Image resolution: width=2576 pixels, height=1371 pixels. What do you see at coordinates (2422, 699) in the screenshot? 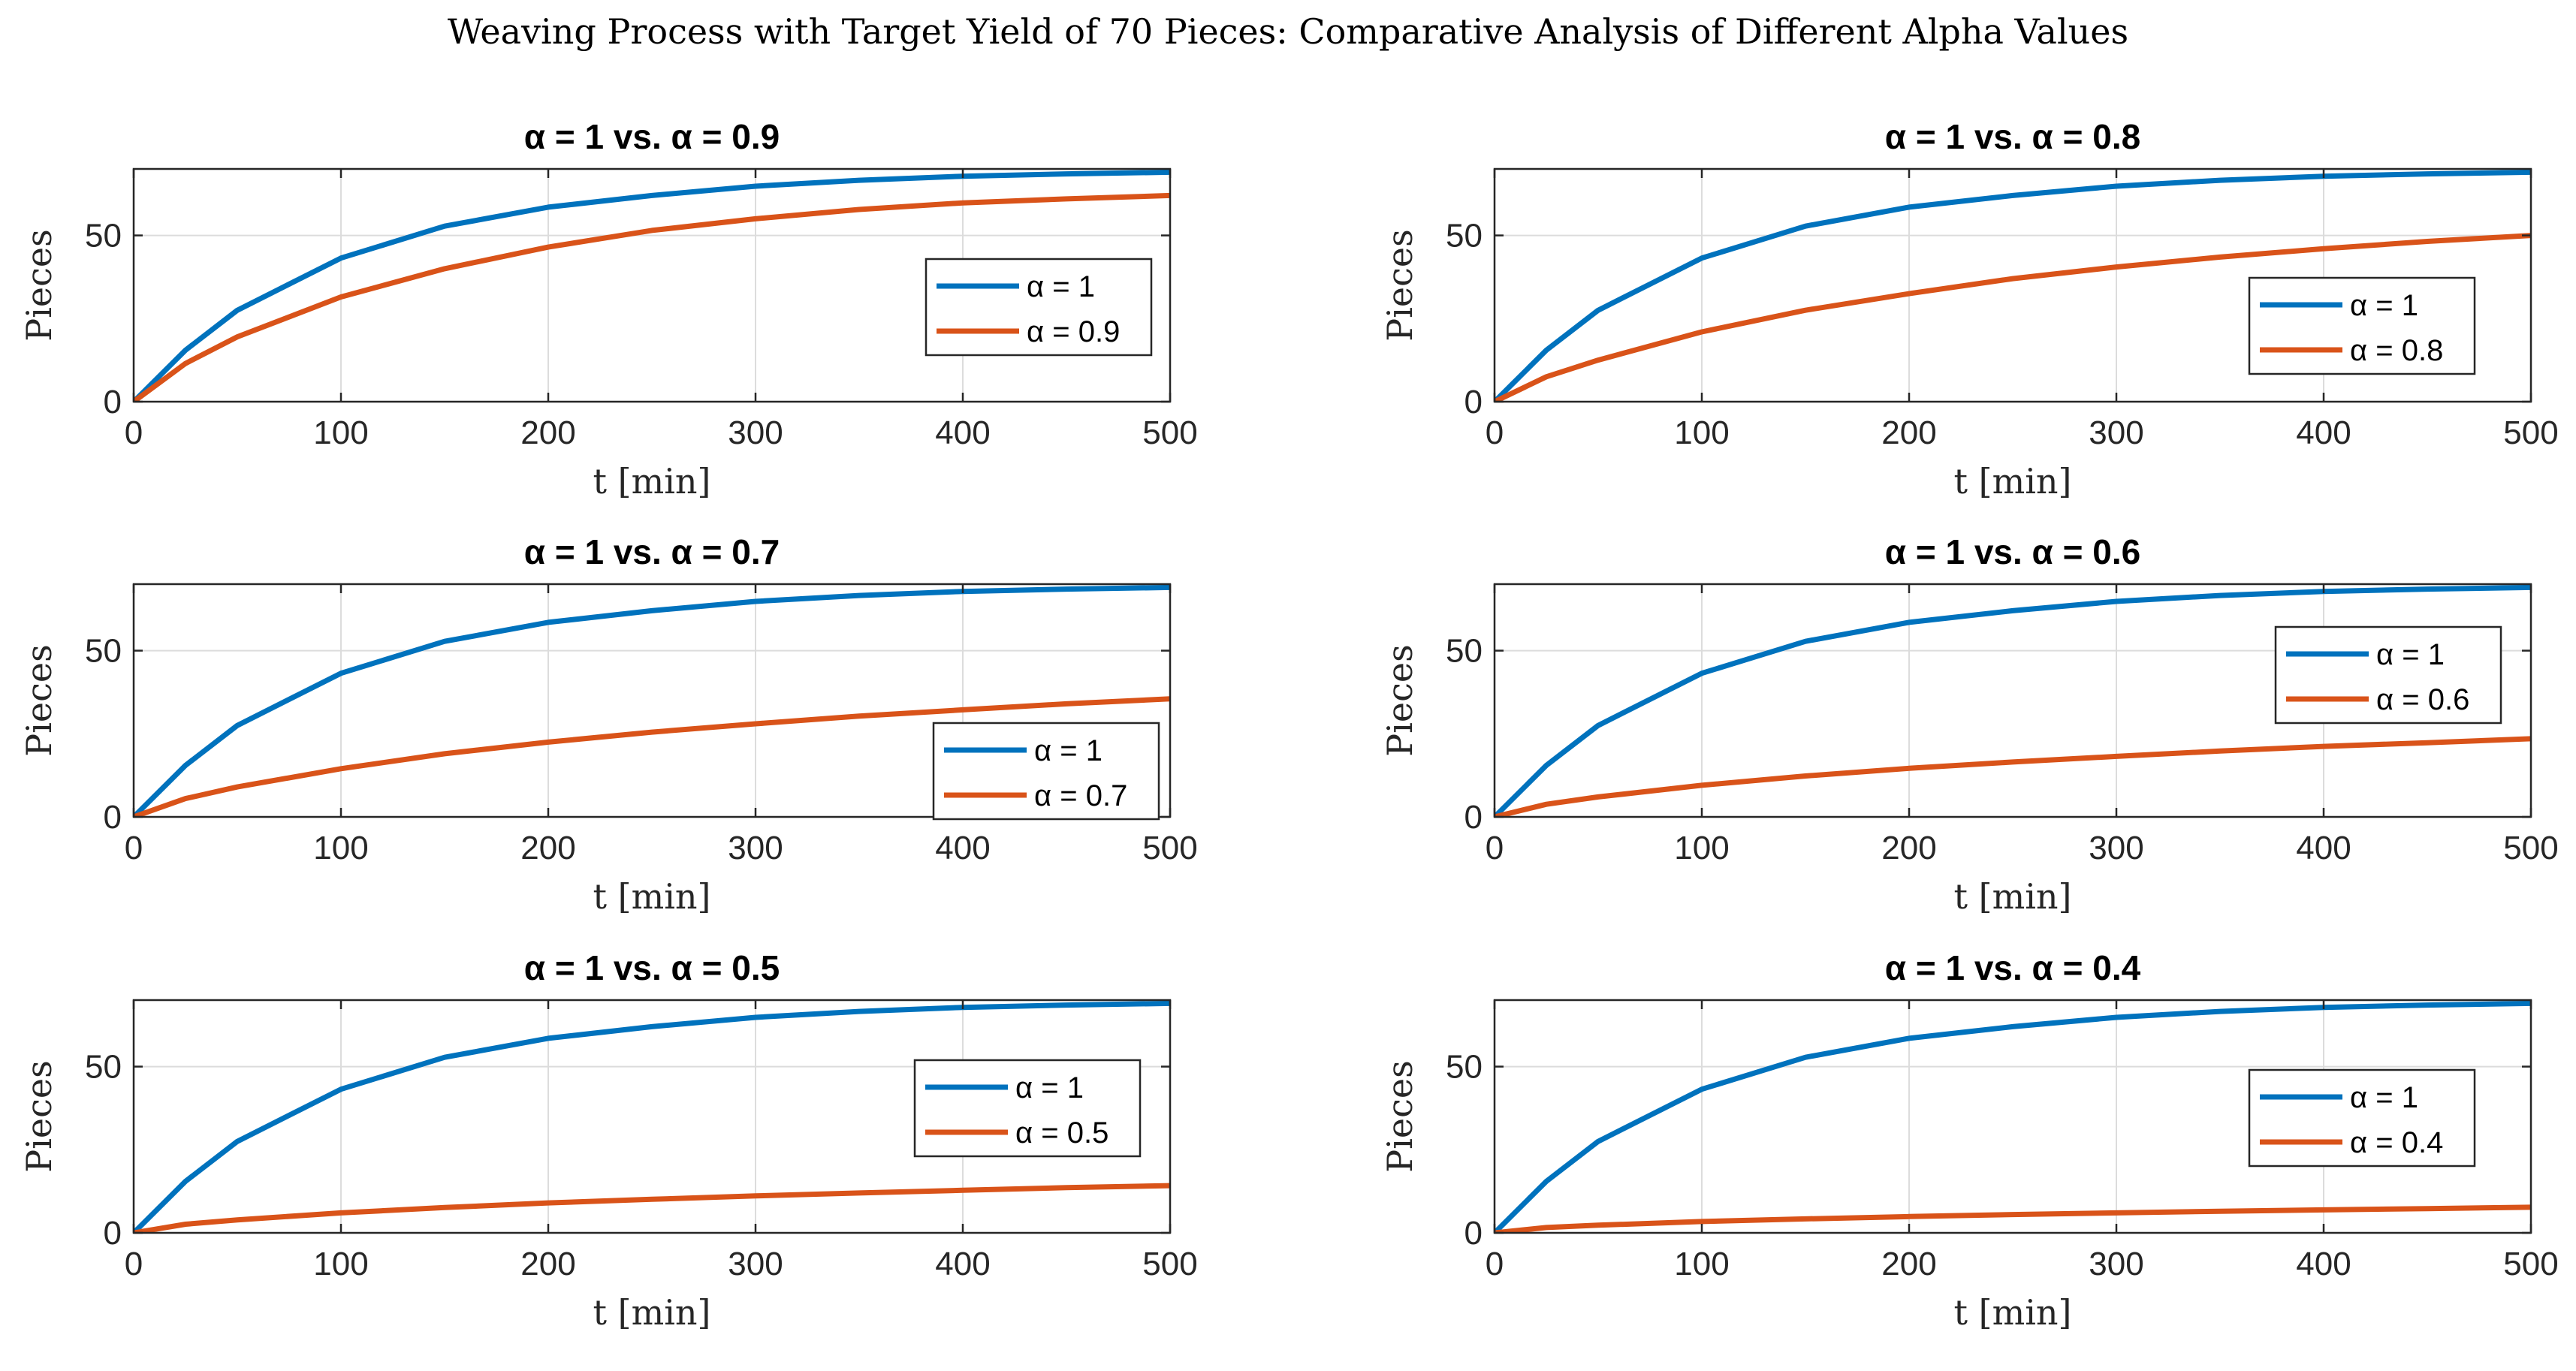
I see `legend-label-2: α = 0.6` at bounding box center [2422, 699].